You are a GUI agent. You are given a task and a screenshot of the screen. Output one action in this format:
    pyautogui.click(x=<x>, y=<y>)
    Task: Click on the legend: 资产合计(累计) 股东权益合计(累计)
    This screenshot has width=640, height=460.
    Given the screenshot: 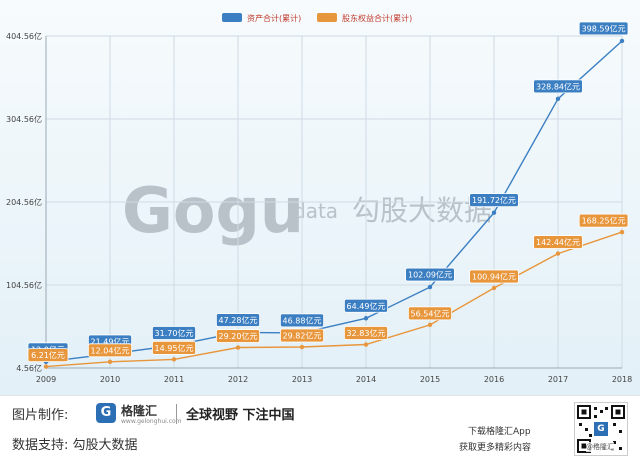 What is the action you would take?
    pyautogui.click(x=317, y=18)
    